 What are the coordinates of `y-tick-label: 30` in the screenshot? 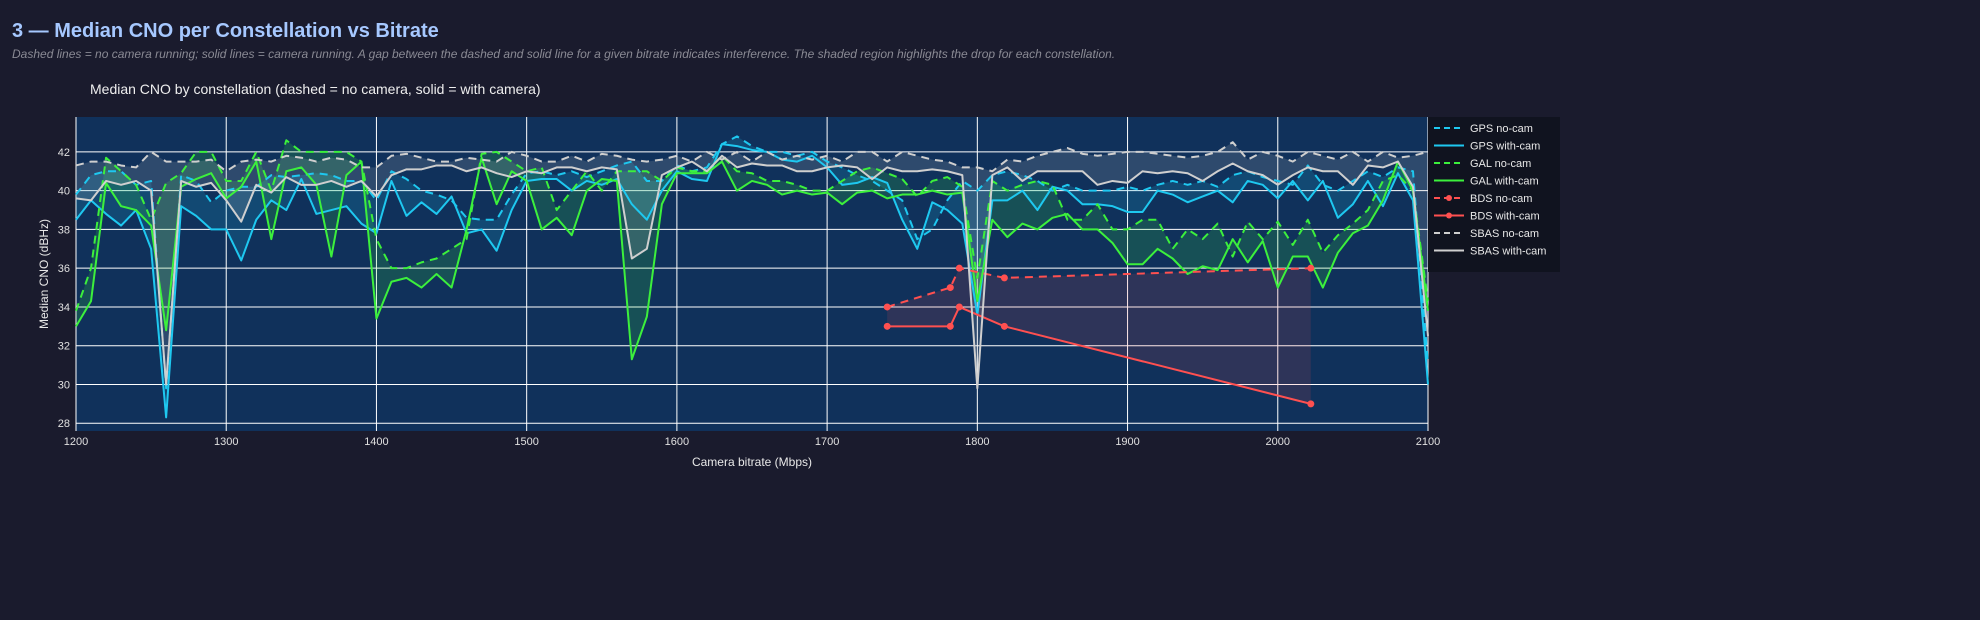 It's located at (64, 385).